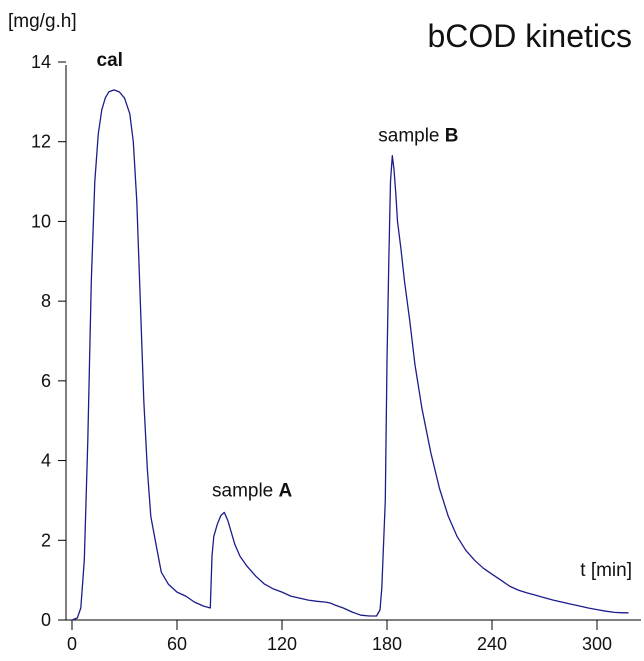 This screenshot has height=661, width=644. What do you see at coordinates (46, 461) in the screenshot?
I see `y-tick-label: 4` at bounding box center [46, 461].